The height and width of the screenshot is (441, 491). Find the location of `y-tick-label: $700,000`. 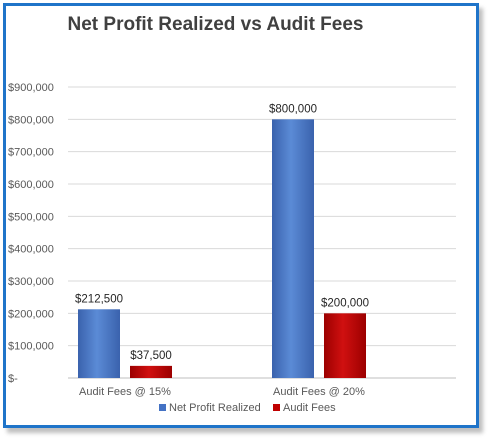

y-tick-label: $700,000 is located at coordinates (31, 153).